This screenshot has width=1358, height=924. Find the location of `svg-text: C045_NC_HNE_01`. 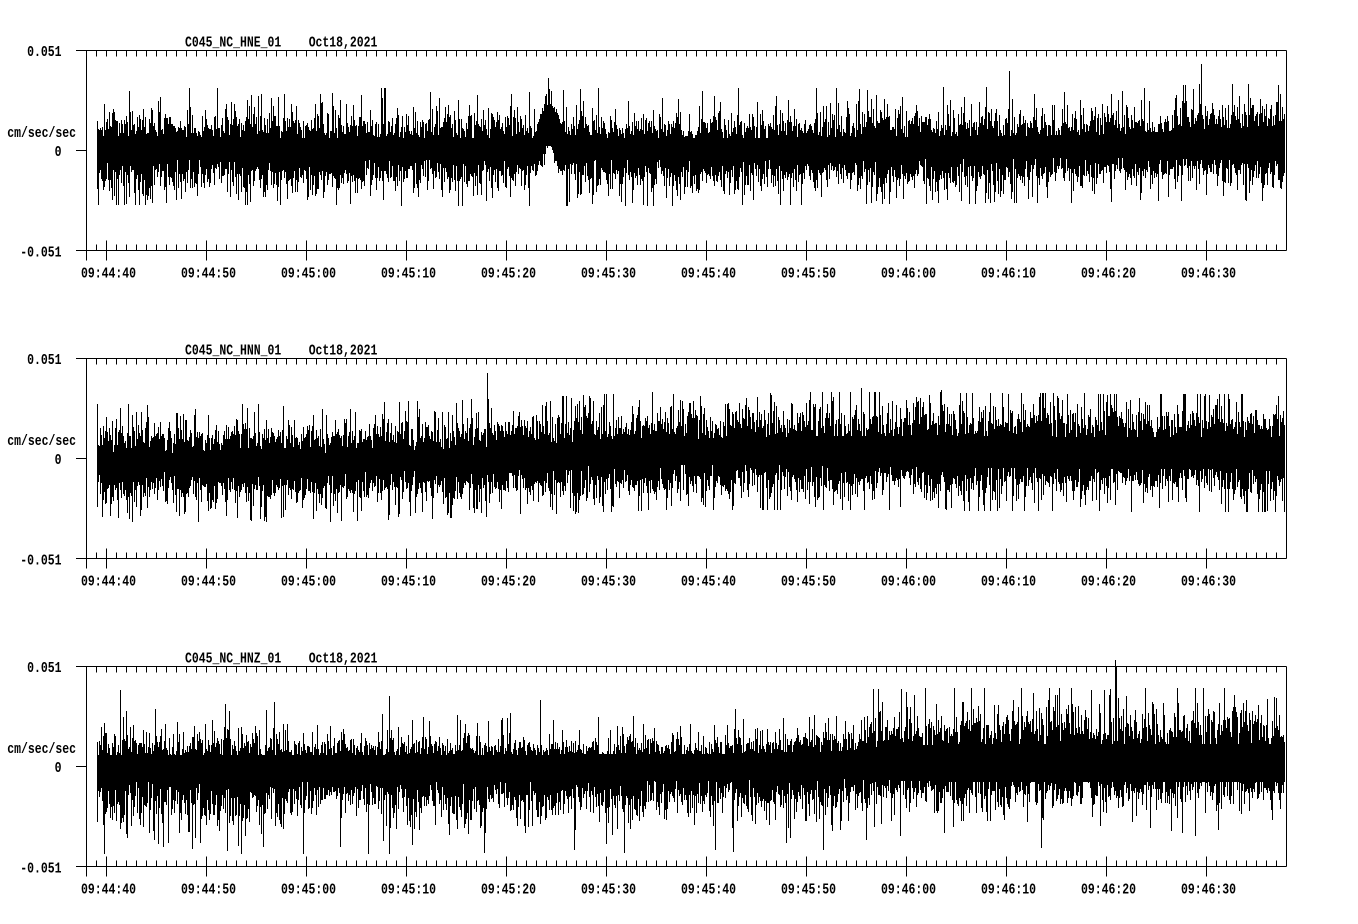

svg-text: C045_NC_HNE_01 is located at coordinates (233, 43).